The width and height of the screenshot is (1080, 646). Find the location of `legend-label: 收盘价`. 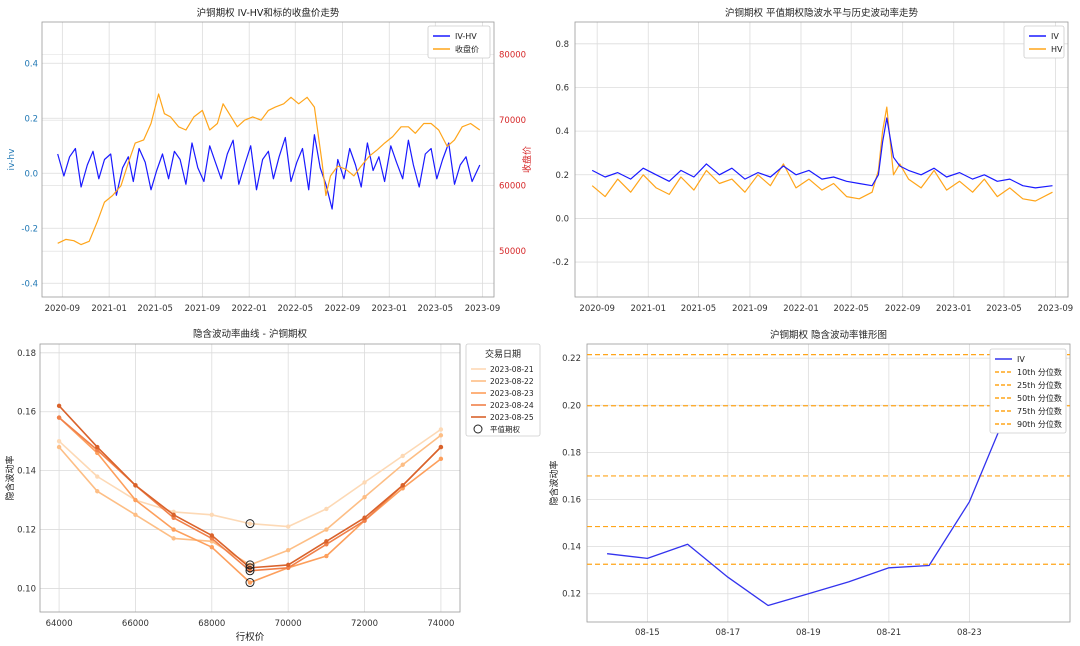

legend-label: 收盘价 is located at coordinates (467, 49).